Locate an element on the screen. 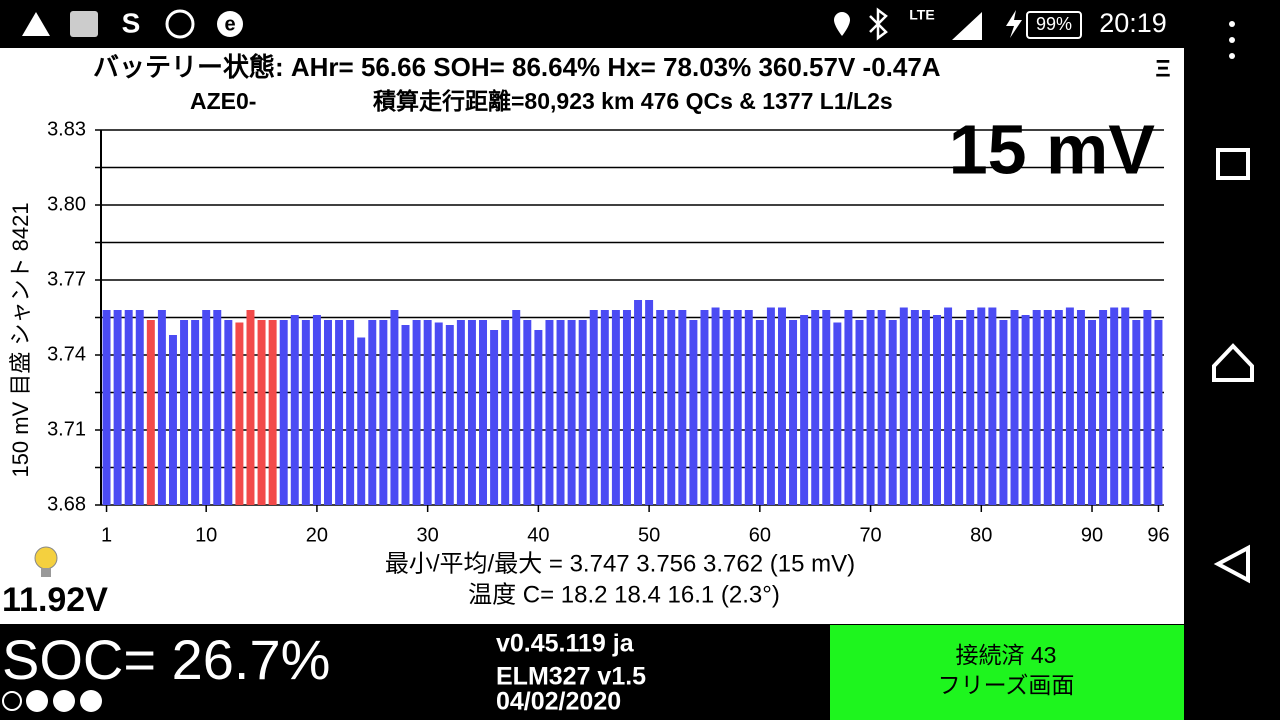 The image size is (1280, 720). home-button is located at coordinates (1233, 362).